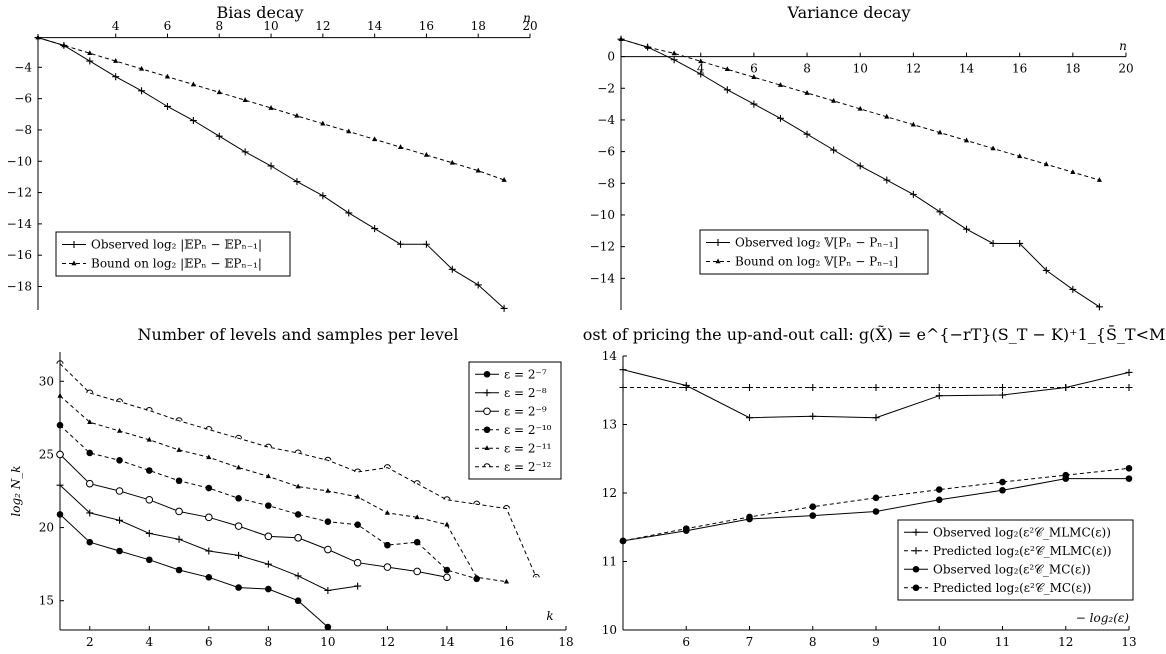 The width and height of the screenshot is (1166, 654). What do you see at coordinates (939, 642) in the screenshot?
I see `x-tick-label: 10` at bounding box center [939, 642].